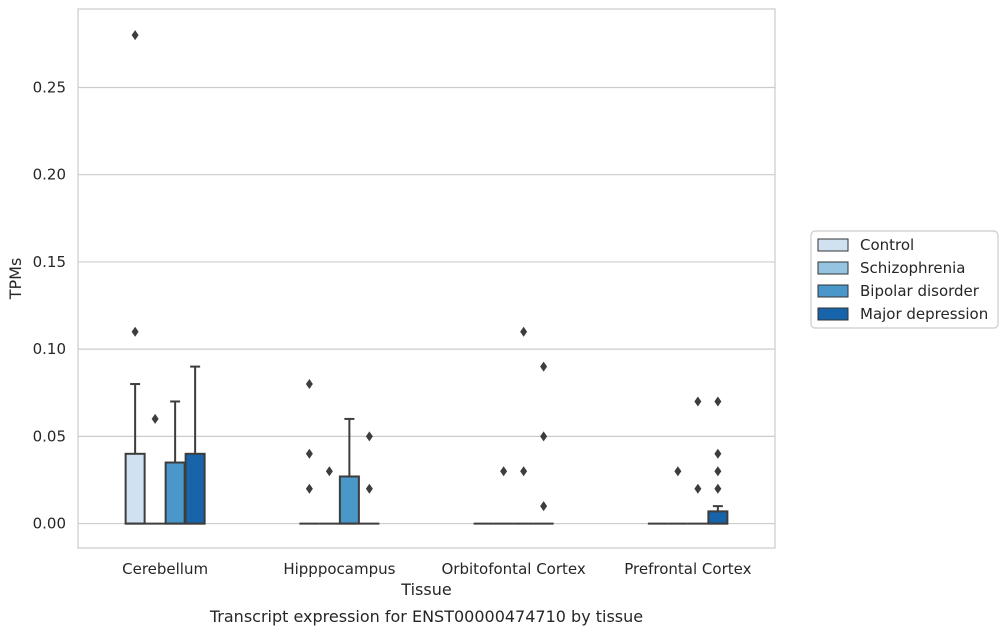 The width and height of the screenshot is (1007, 634). I want to click on y-tick-label: 0.20, so click(49, 175).